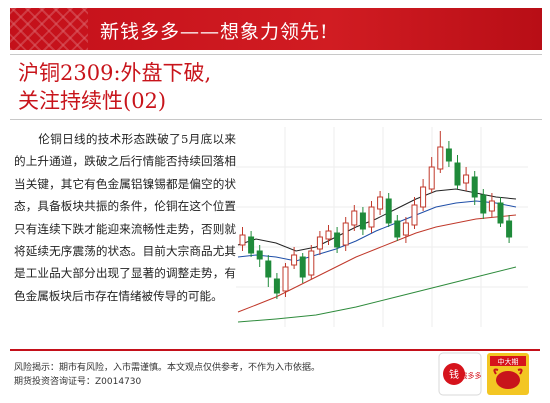 This screenshot has height=403, width=550. Describe the element at coordinates (276, 54) in the screenshot. I see `top-divider` at that location.